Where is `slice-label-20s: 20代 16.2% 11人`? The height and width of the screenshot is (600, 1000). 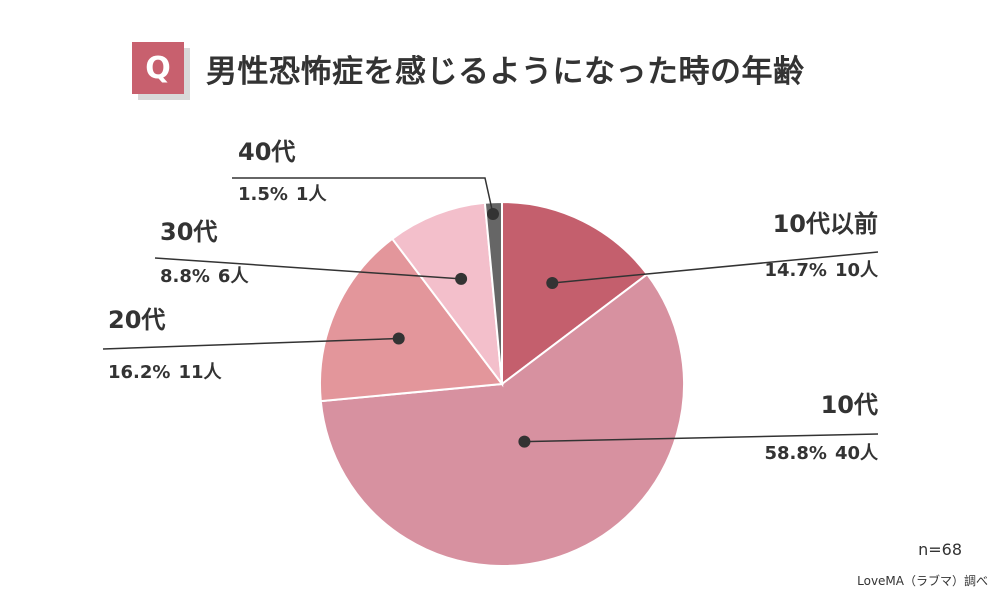
slice-label-20s: 20代 16.2% 11人 is located at coordinates (253, 344).